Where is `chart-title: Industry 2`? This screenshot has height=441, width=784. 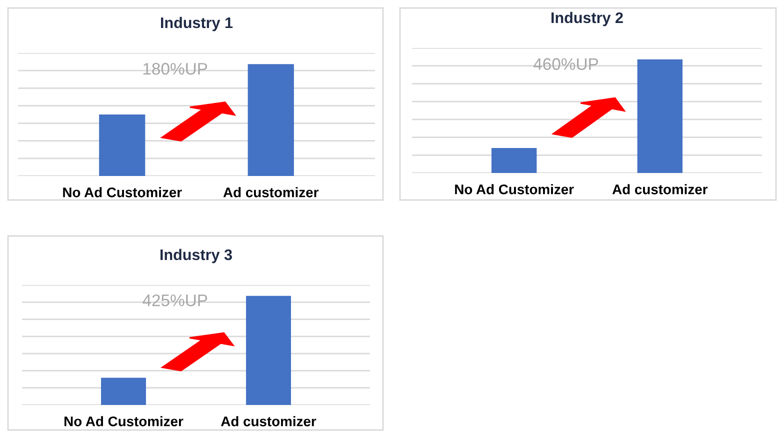
chart-title: Industry 2 is located at coordinates (587, 19).